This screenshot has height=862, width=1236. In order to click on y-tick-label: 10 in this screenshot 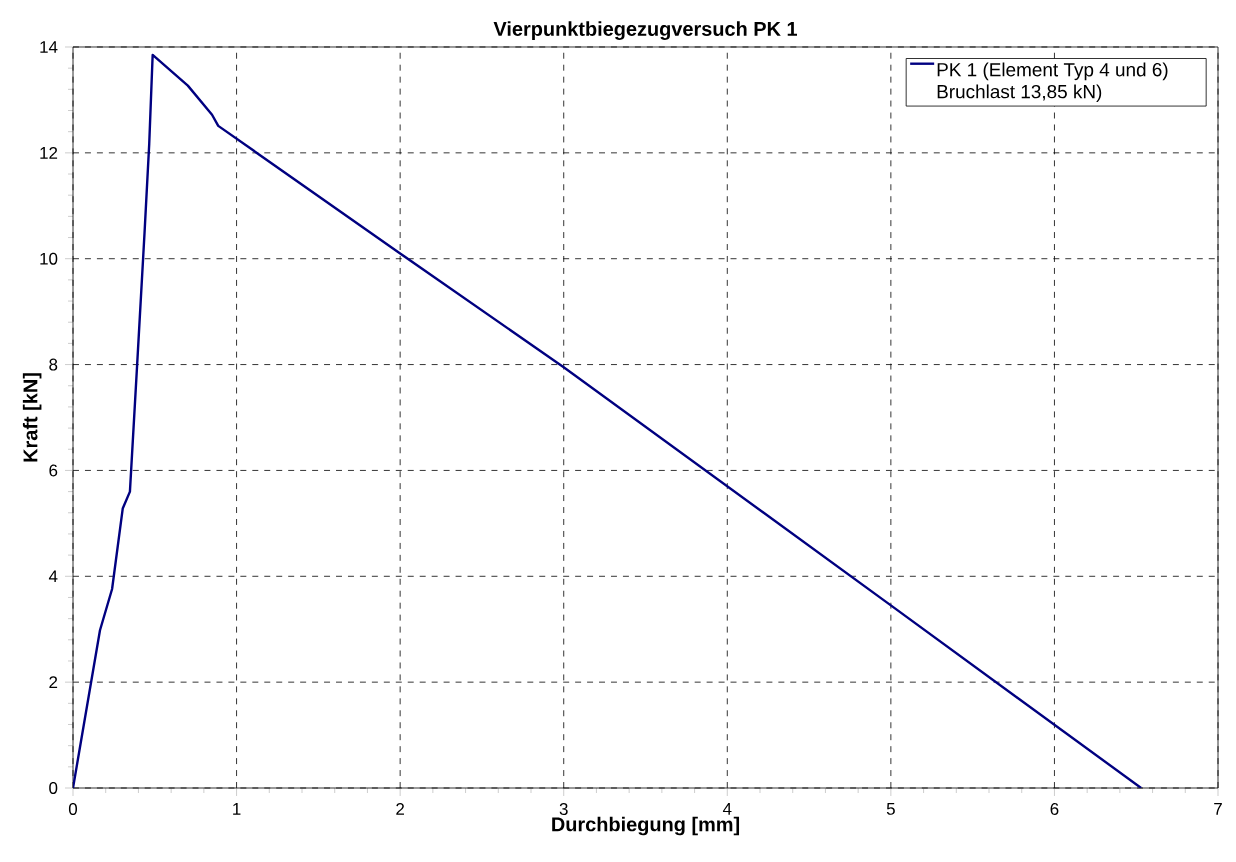, I will do `click(49, 258)`.